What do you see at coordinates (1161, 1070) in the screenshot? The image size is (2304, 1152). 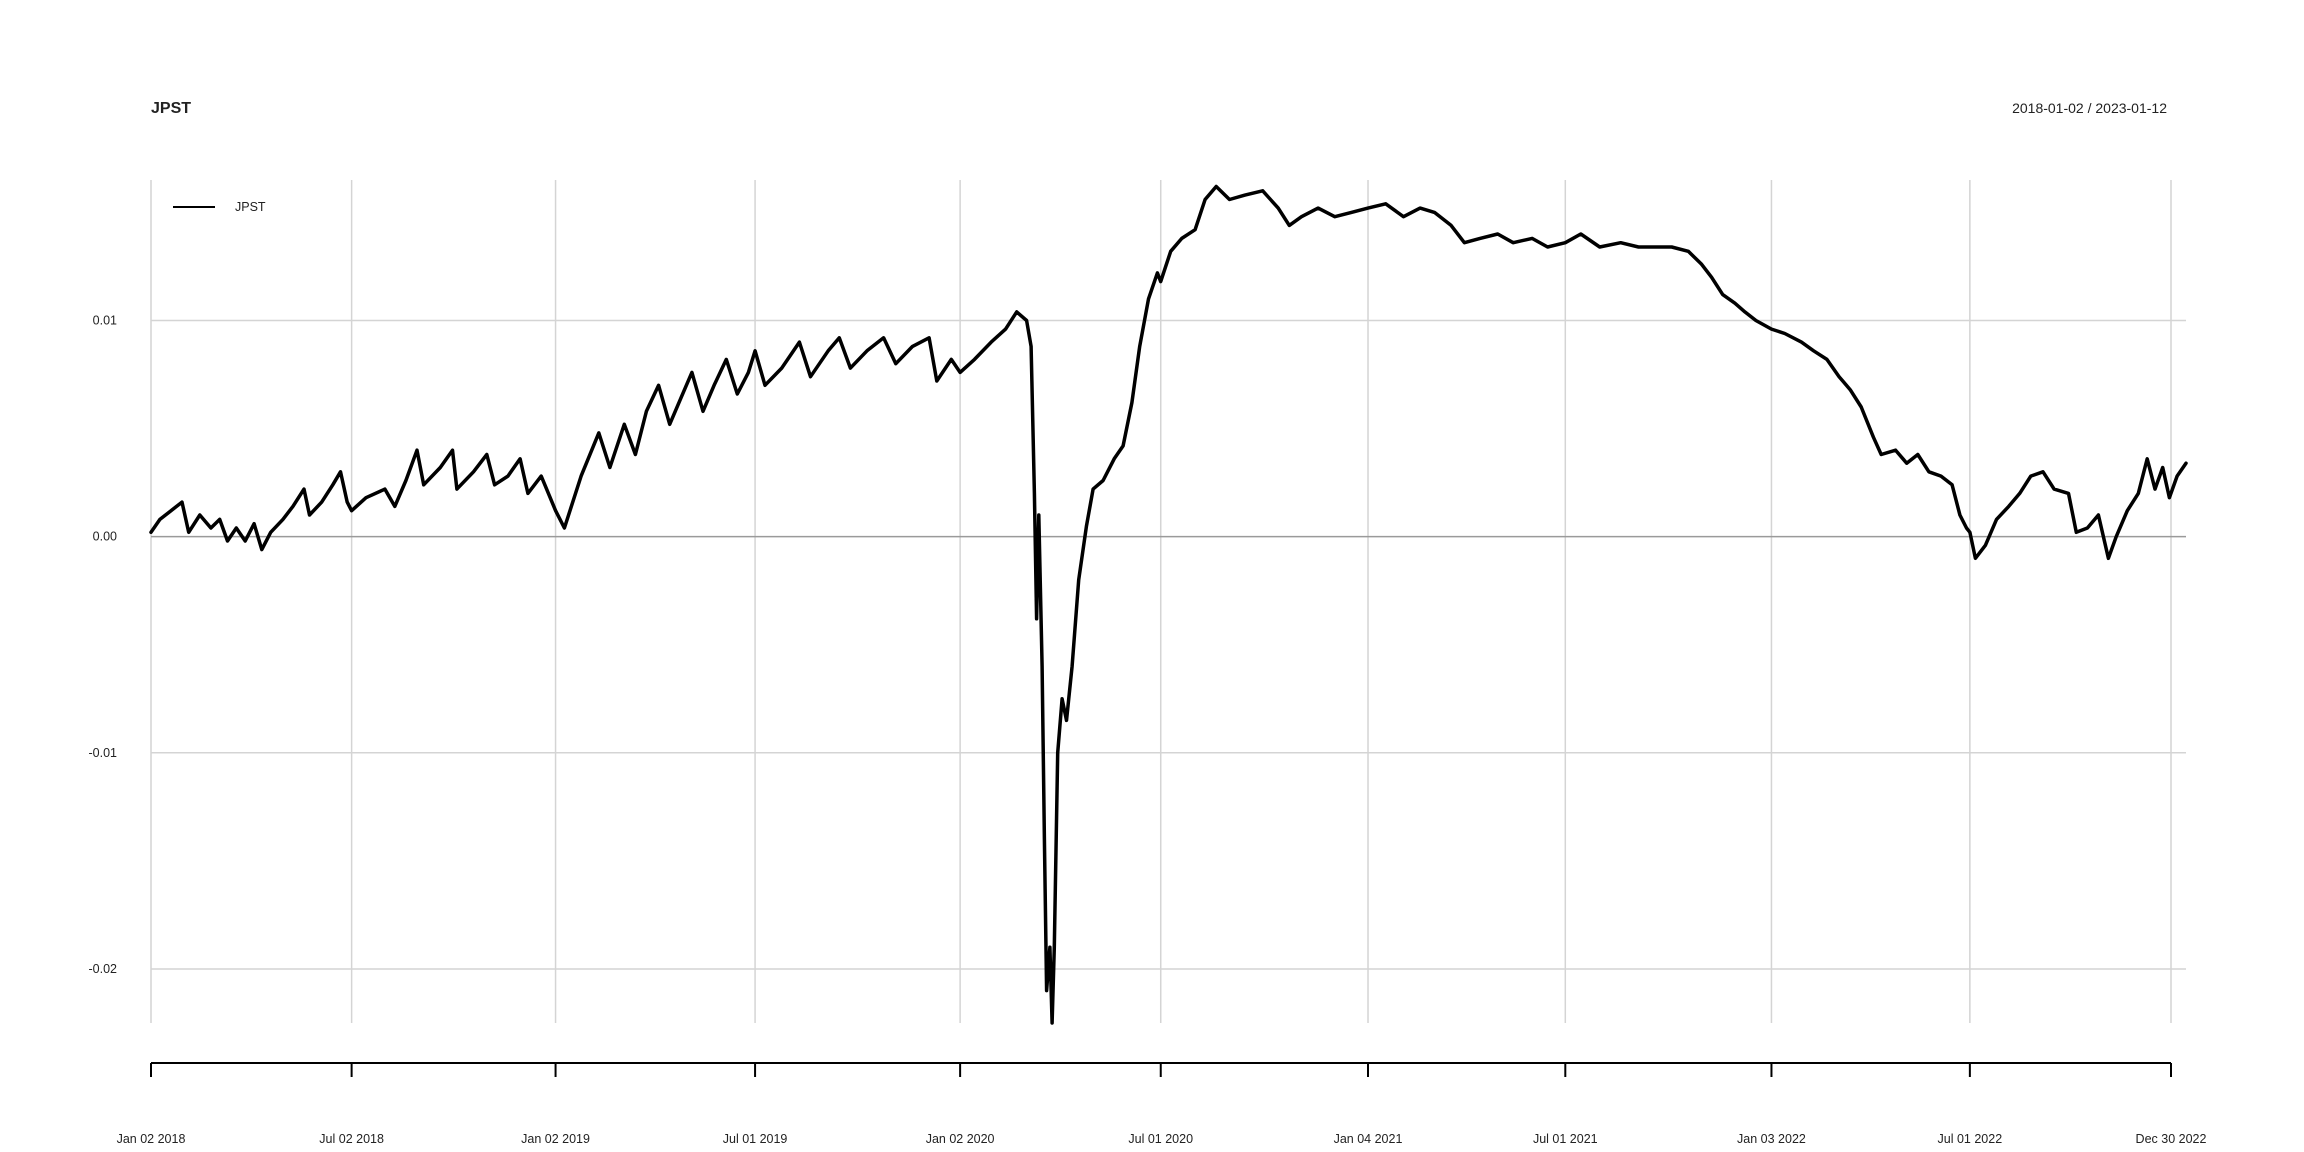 I see `x-axis-ticks` at bounding box center [1161, 1070].